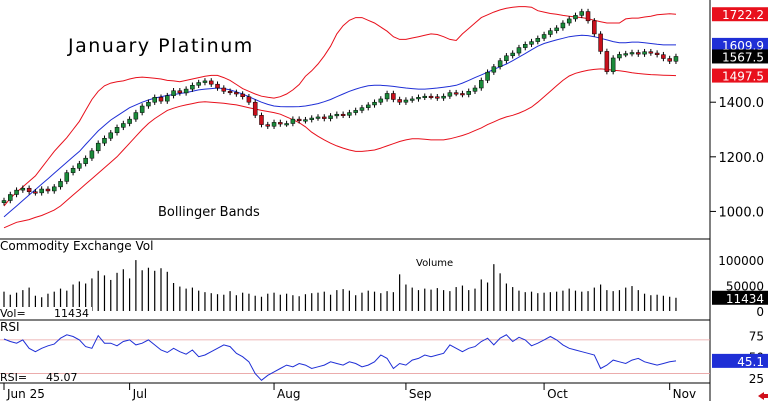 The image size is (768, 405). Describe the element at coordinates (13, 377) in the screenshot. I see `rsi-readout-label: RSI=` at that location.